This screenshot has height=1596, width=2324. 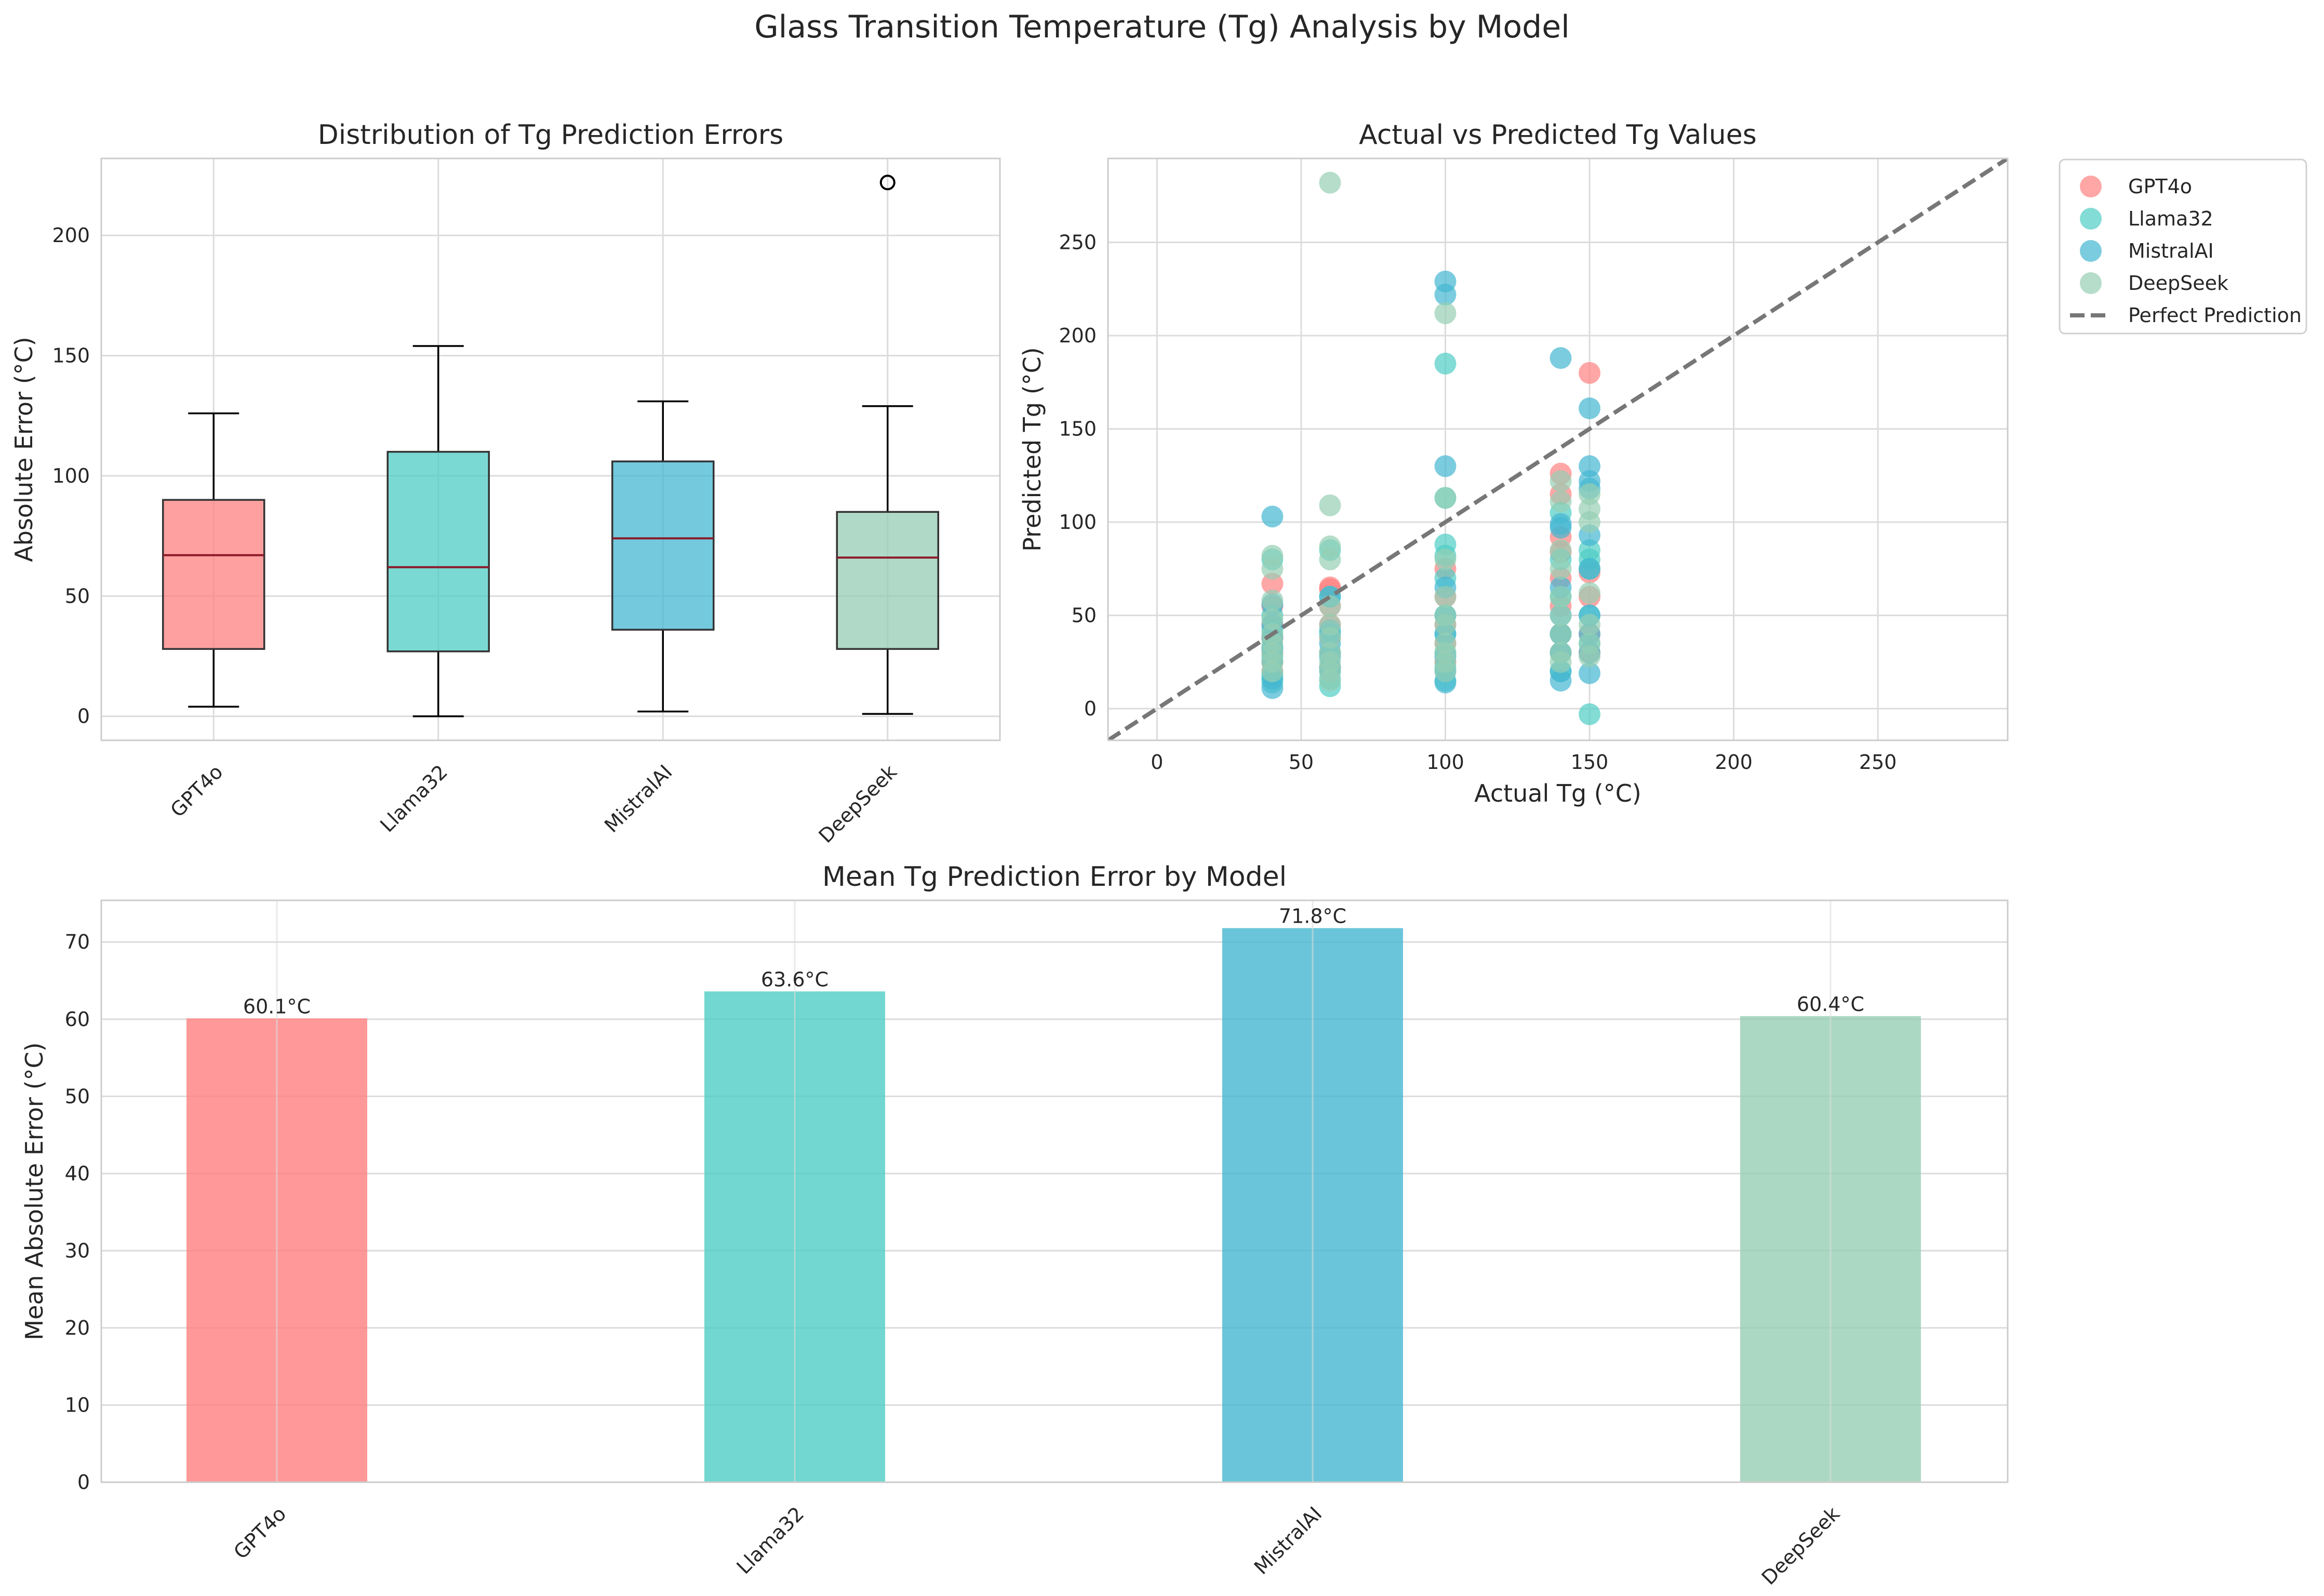 What do you see at coordinates (77, 1404) in the screenshot?
I see `y-tick-label: 10` at bounding box center [77, 1404].